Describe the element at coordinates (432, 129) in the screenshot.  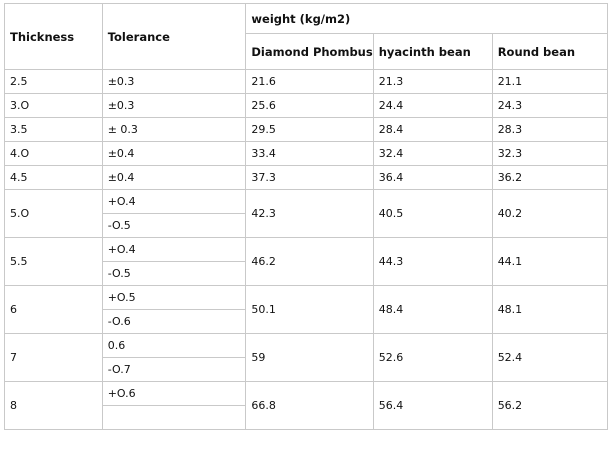
I see `cell-hyacinth-weight: 28.4` at that location.